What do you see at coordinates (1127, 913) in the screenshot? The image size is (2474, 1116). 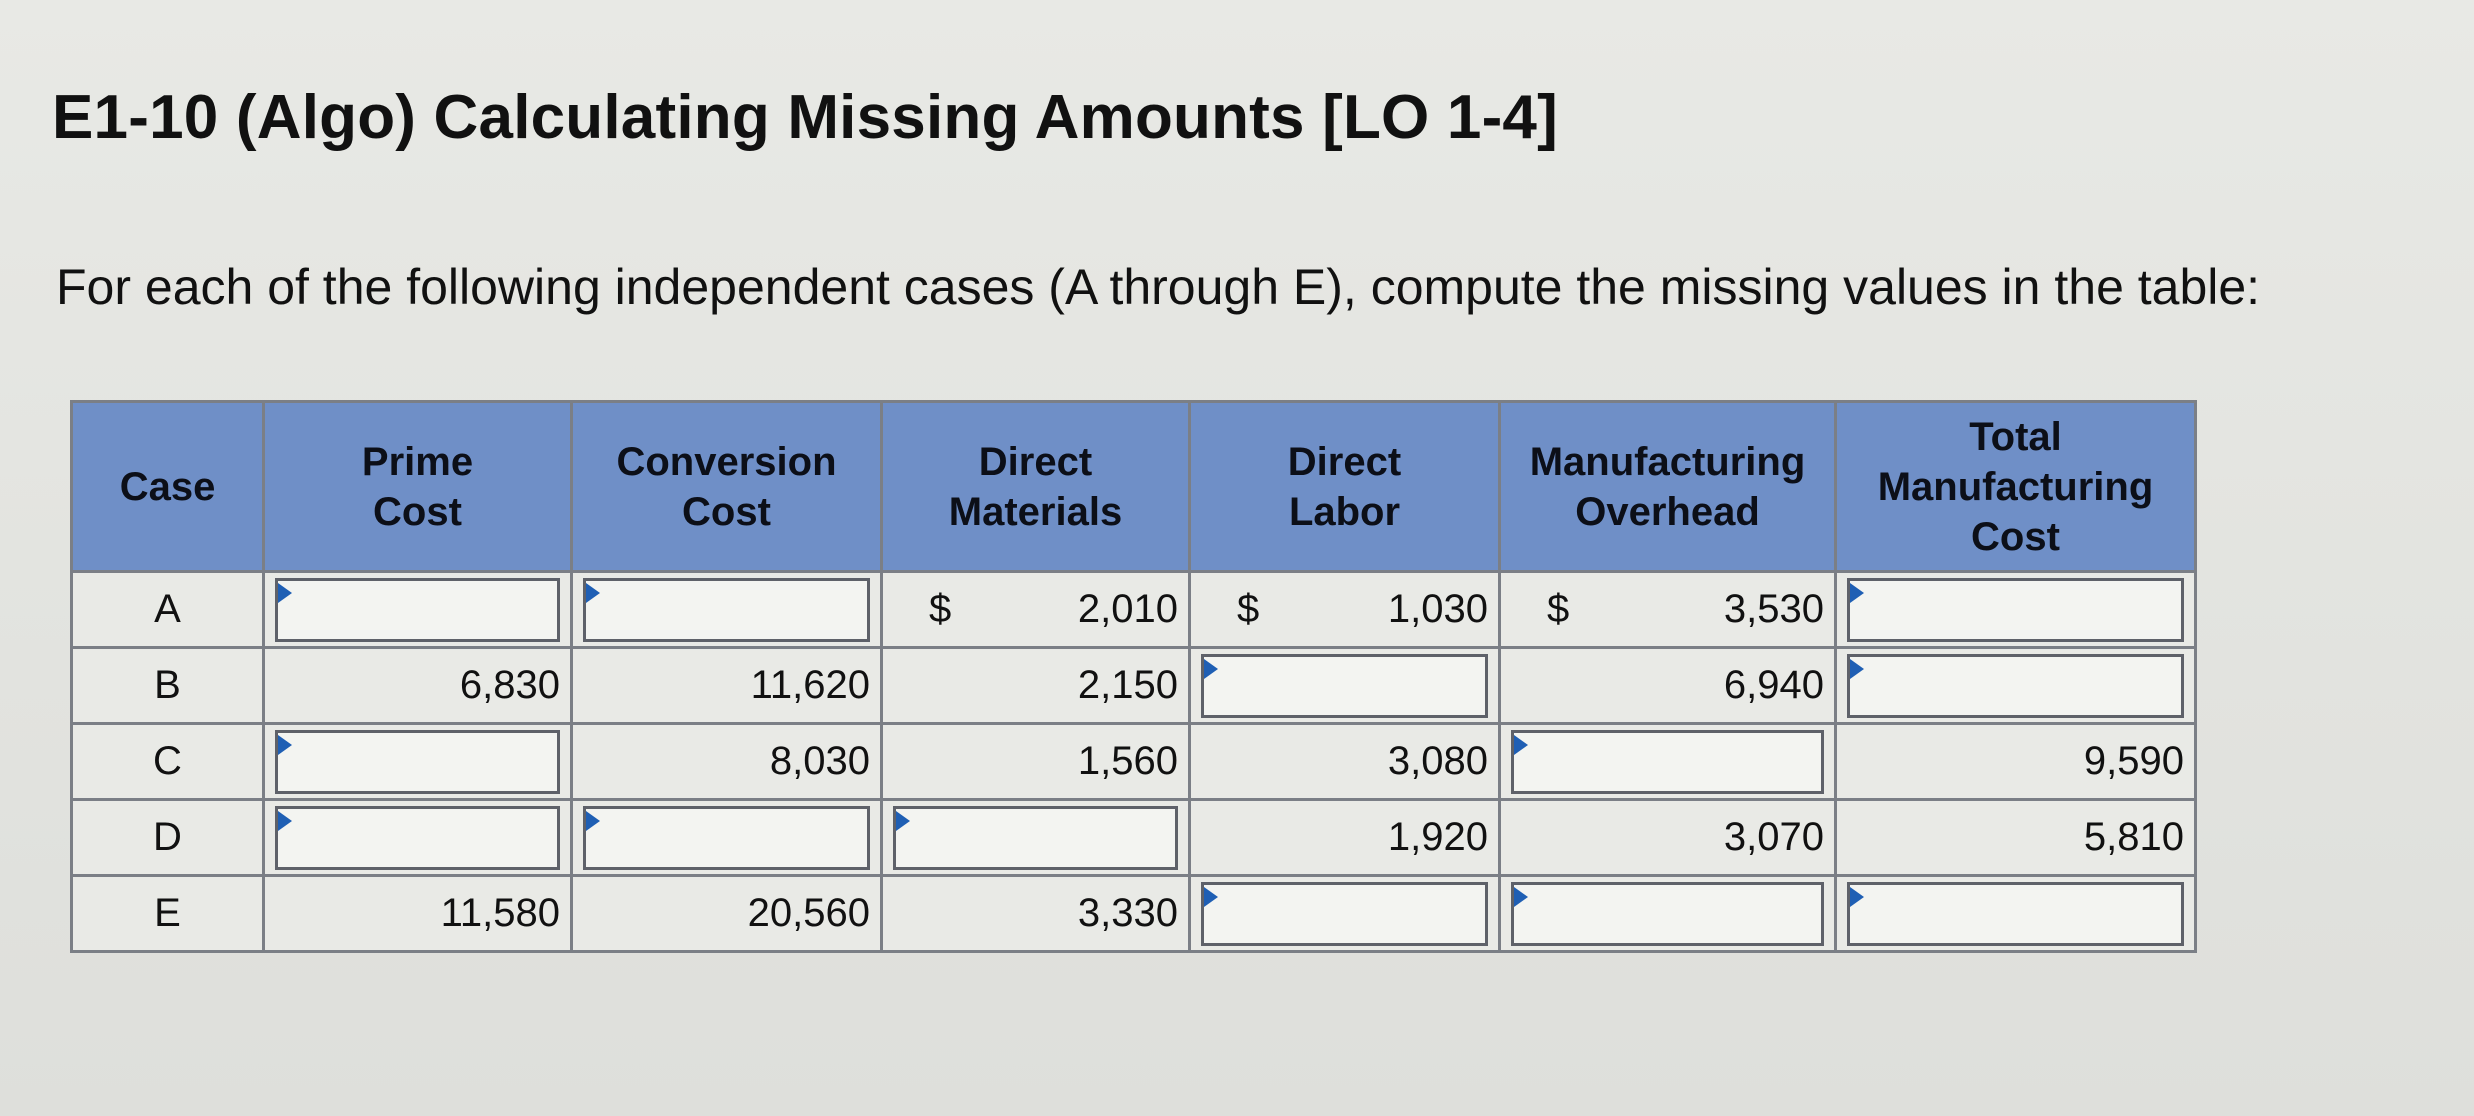 I see `direct-materials-value: 3,330` at bounding box center [1127, 913].